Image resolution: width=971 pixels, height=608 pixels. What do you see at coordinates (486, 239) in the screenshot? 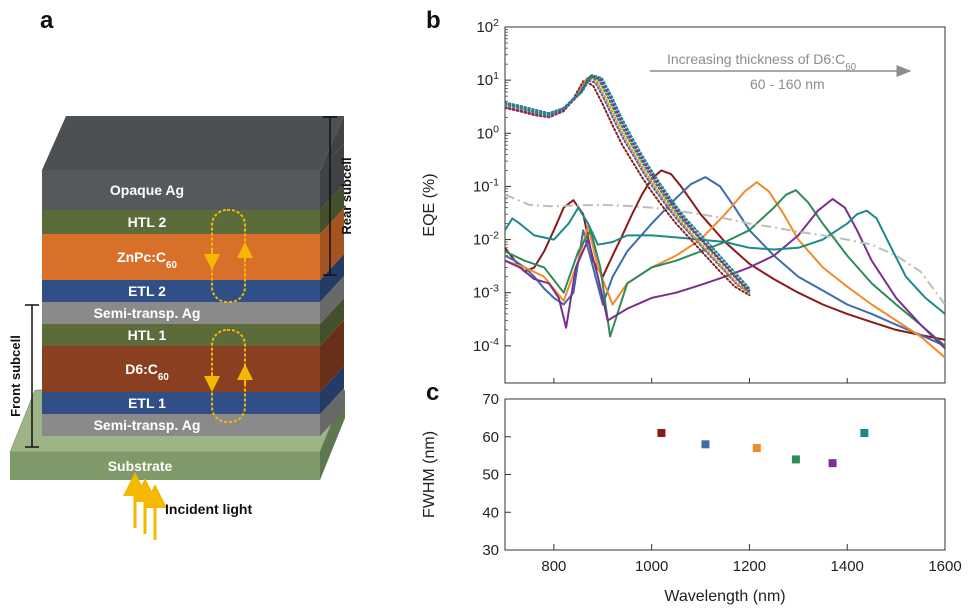
I see `y-tick-label: 10⁻²` at bounding box center [486, 239].